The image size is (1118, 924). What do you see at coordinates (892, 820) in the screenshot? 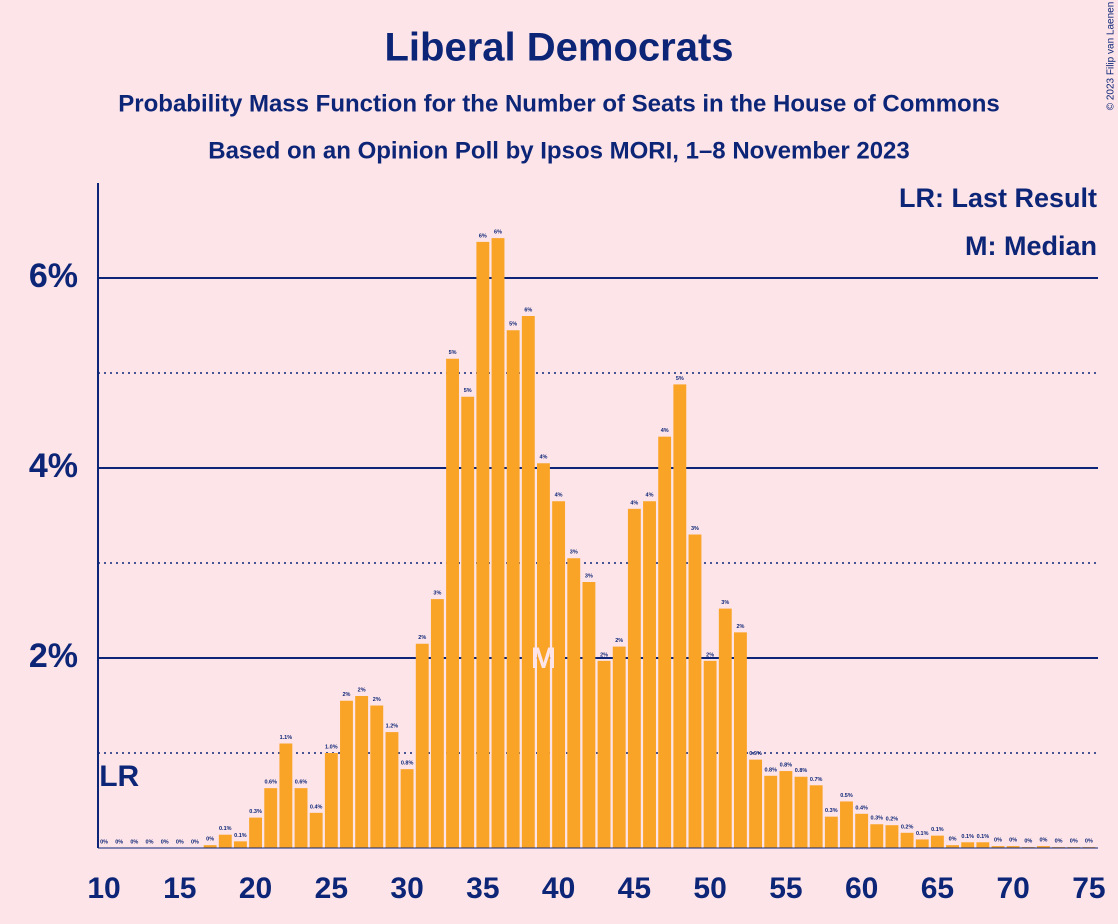
I see `data-label: 0.2%` at bounding box center [892, 820].